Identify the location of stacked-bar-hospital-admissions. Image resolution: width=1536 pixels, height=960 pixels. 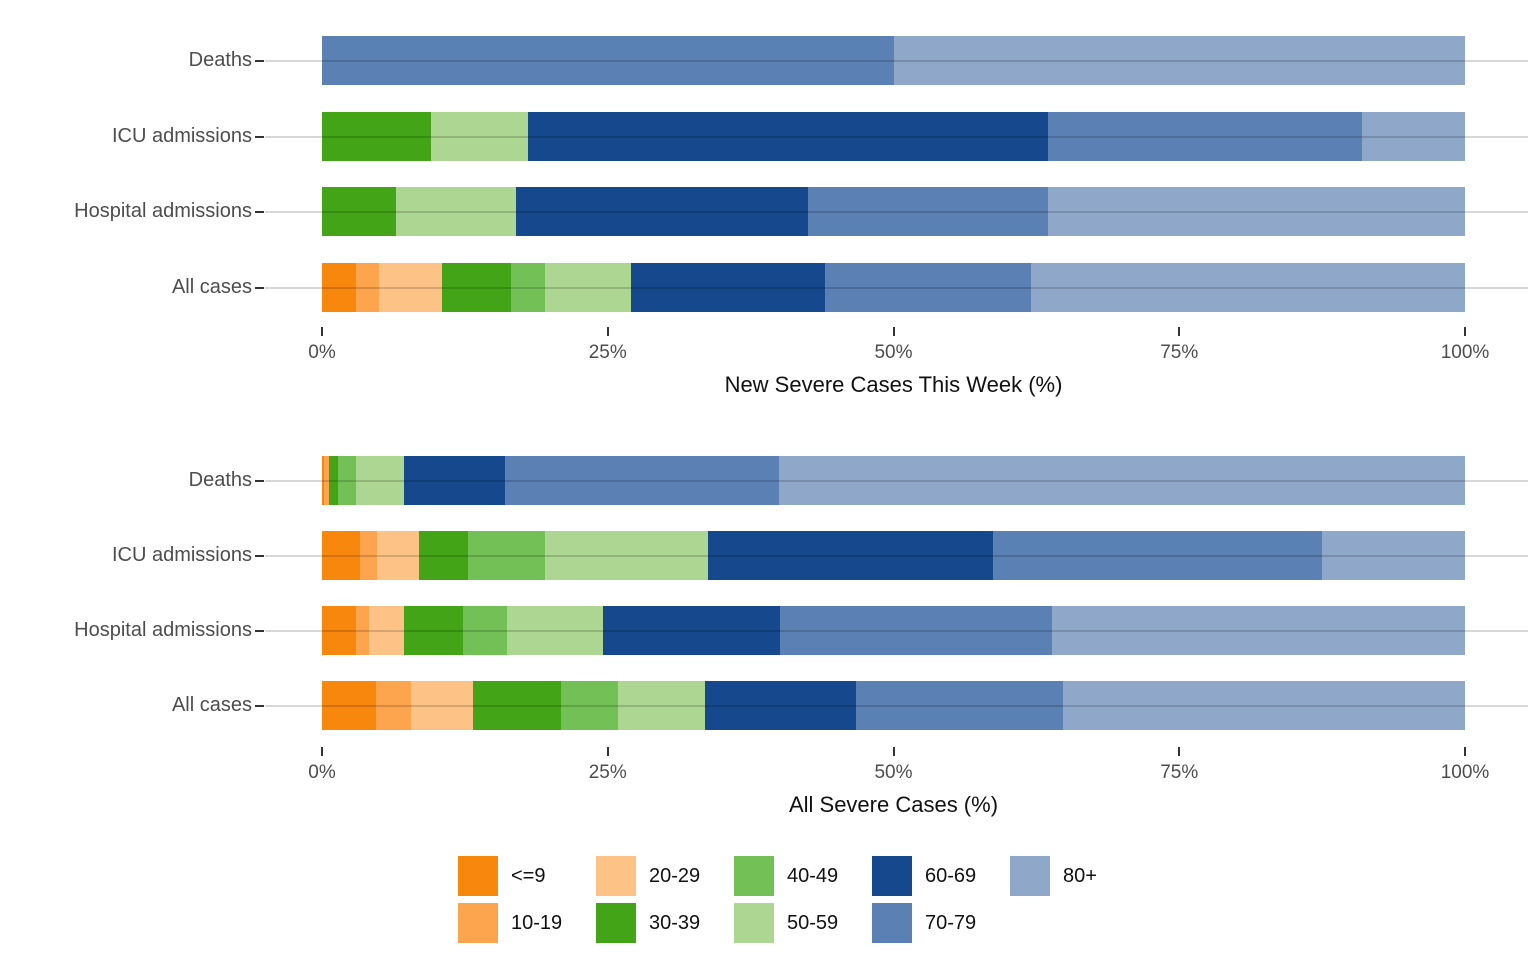
(893, 630).